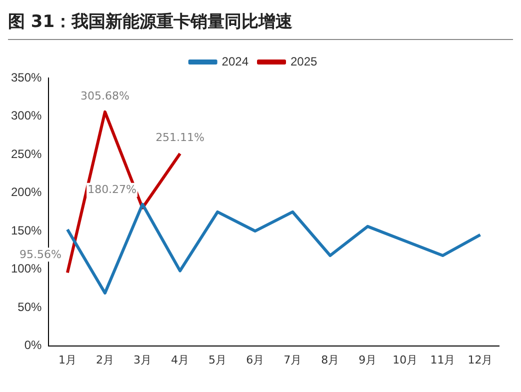 This screenshot has width=521, height=392. What do you see at coordinates (143, 359) in the screenshot?
I see `x-tick-label: 3月` at bounding box center [143, 359].